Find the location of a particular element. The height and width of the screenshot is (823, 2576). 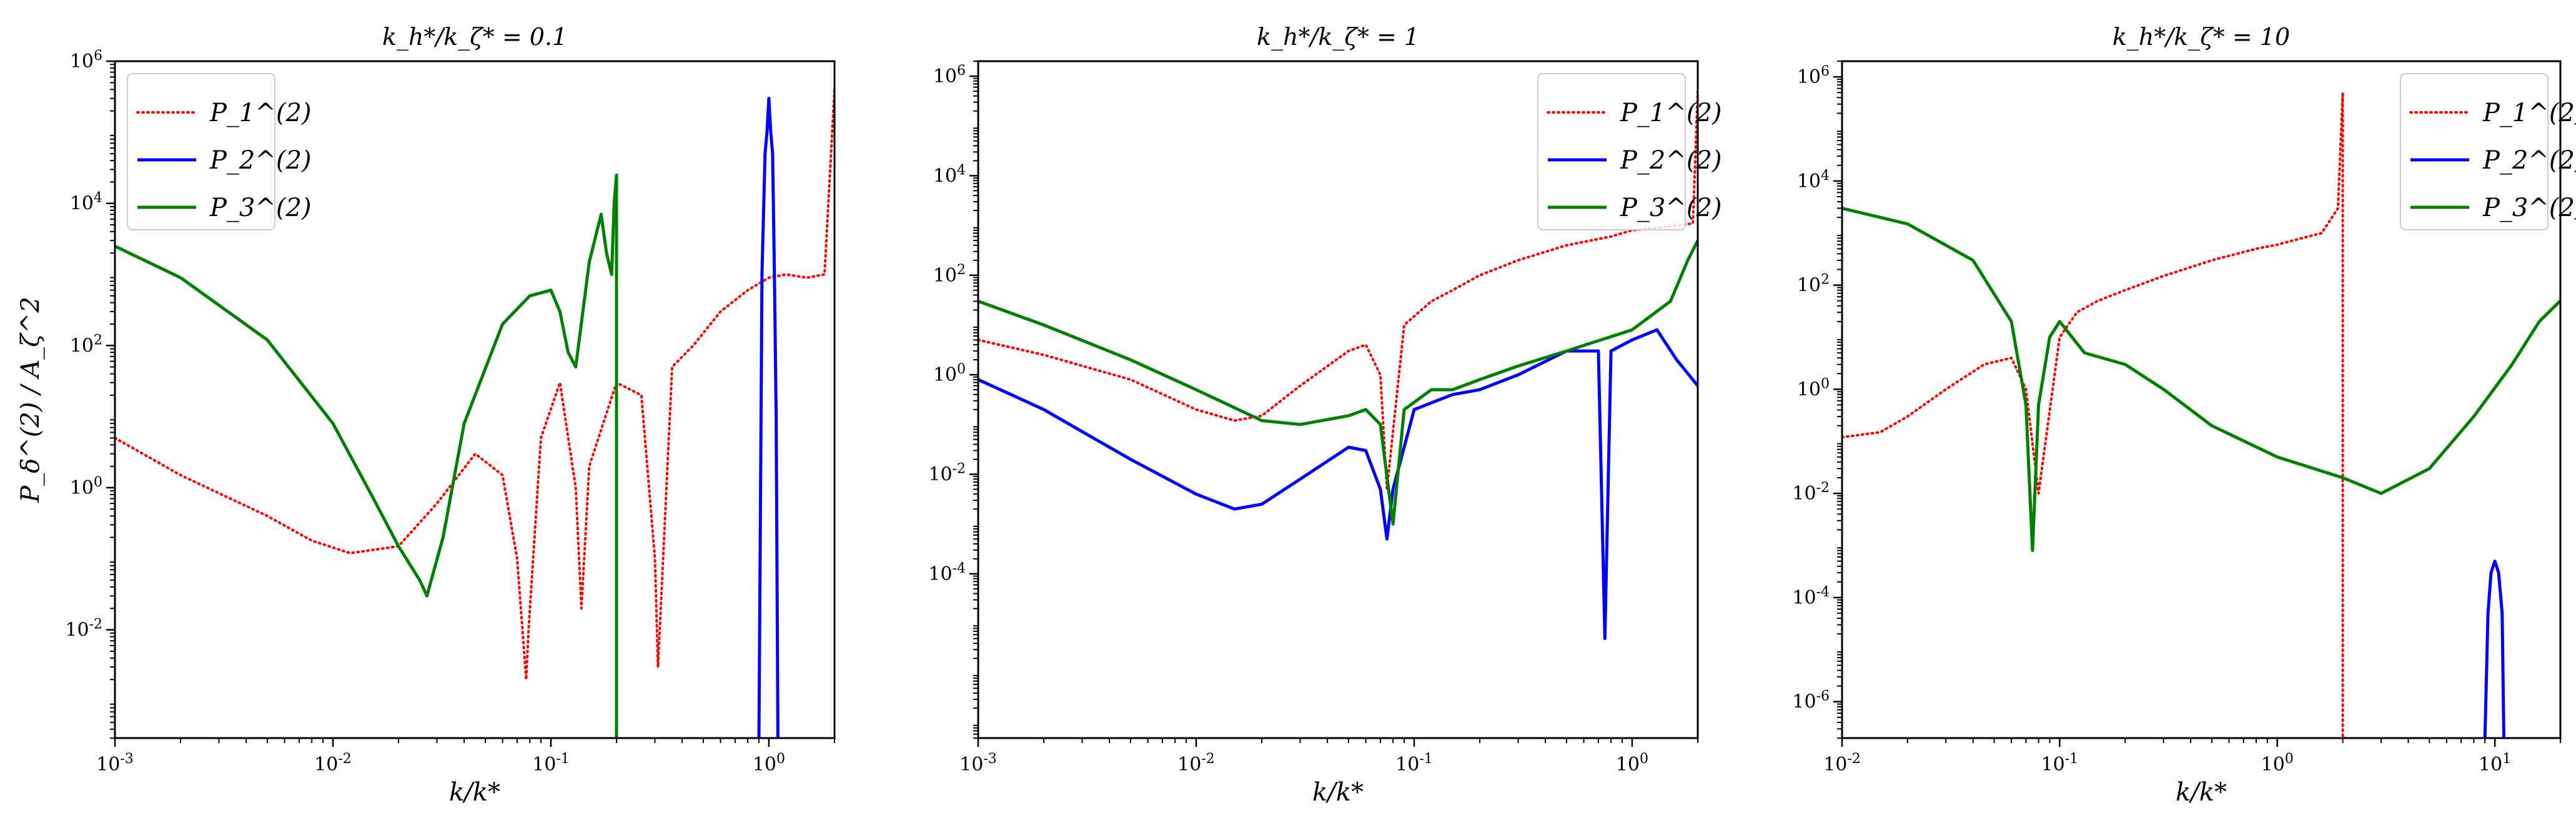

x-tick-label: 10¹ is located at coordinates (2495, 763).